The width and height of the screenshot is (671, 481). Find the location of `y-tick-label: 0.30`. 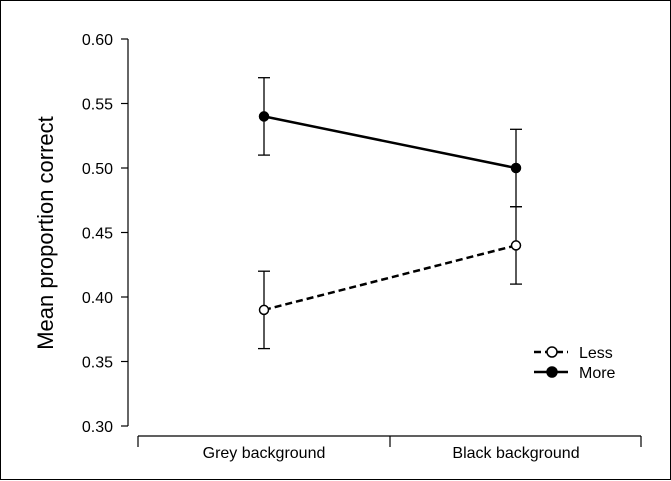

y-tick-label: 0.30 is located at coordinates (97, 427).